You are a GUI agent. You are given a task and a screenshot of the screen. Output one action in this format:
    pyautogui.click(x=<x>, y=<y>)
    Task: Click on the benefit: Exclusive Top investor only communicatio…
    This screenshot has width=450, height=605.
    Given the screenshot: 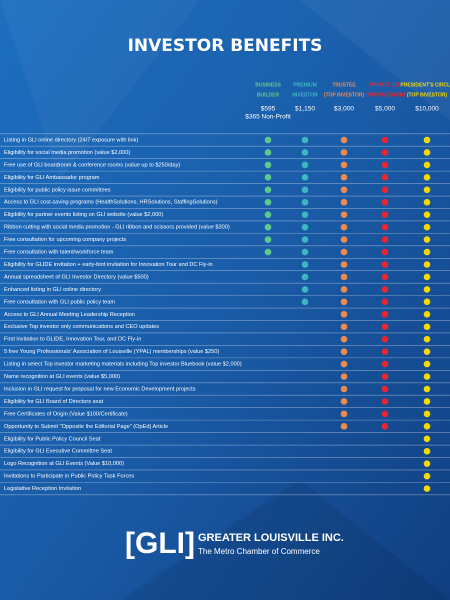 What is the action you would take?
    pyautogui.click(x=81, y=327)
    